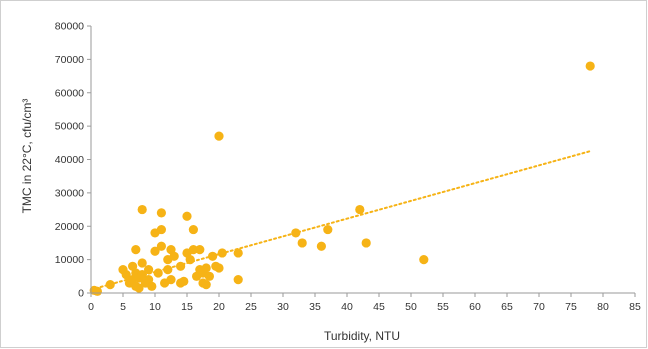 This screenshot has height=349, width=648. Describe the element at coordinates (475, 307) in the screenshot. I see `x-tick-label: 60` at that location.